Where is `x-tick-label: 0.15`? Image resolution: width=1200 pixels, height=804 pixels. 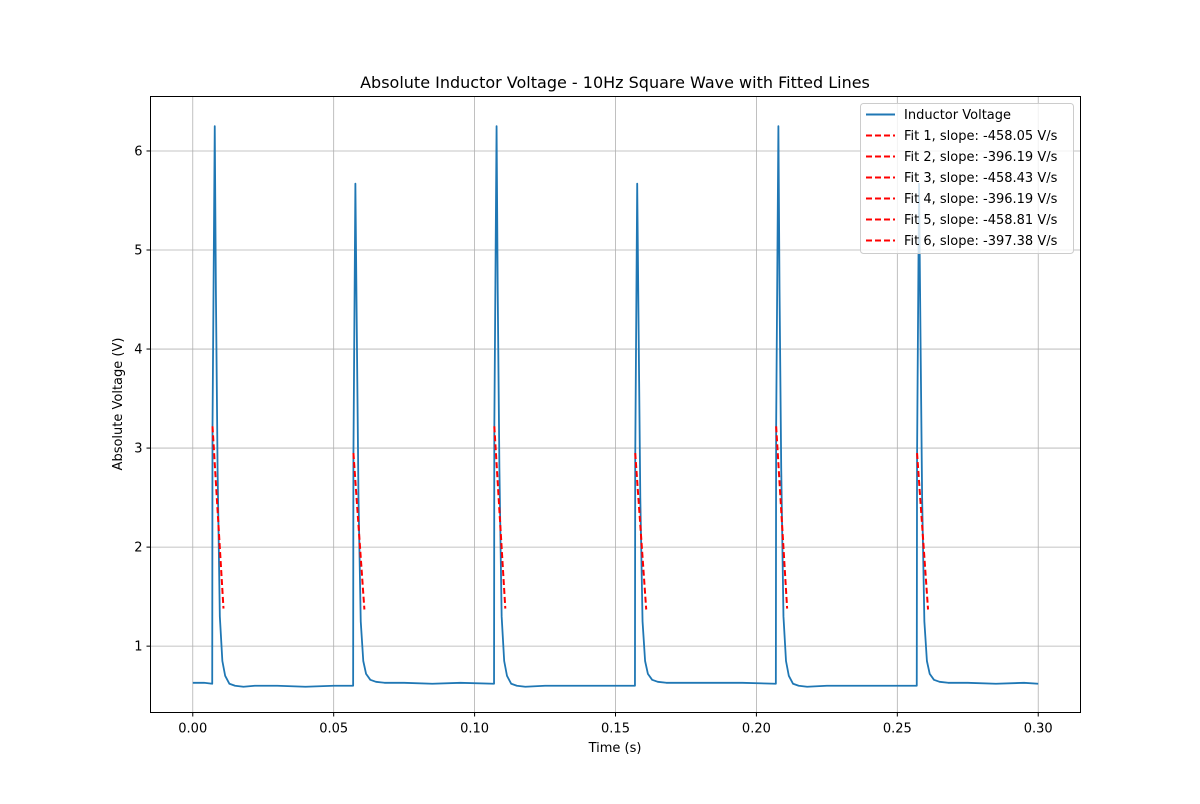 x-tick-label: 0.15 is located at coordinates (615, 729).